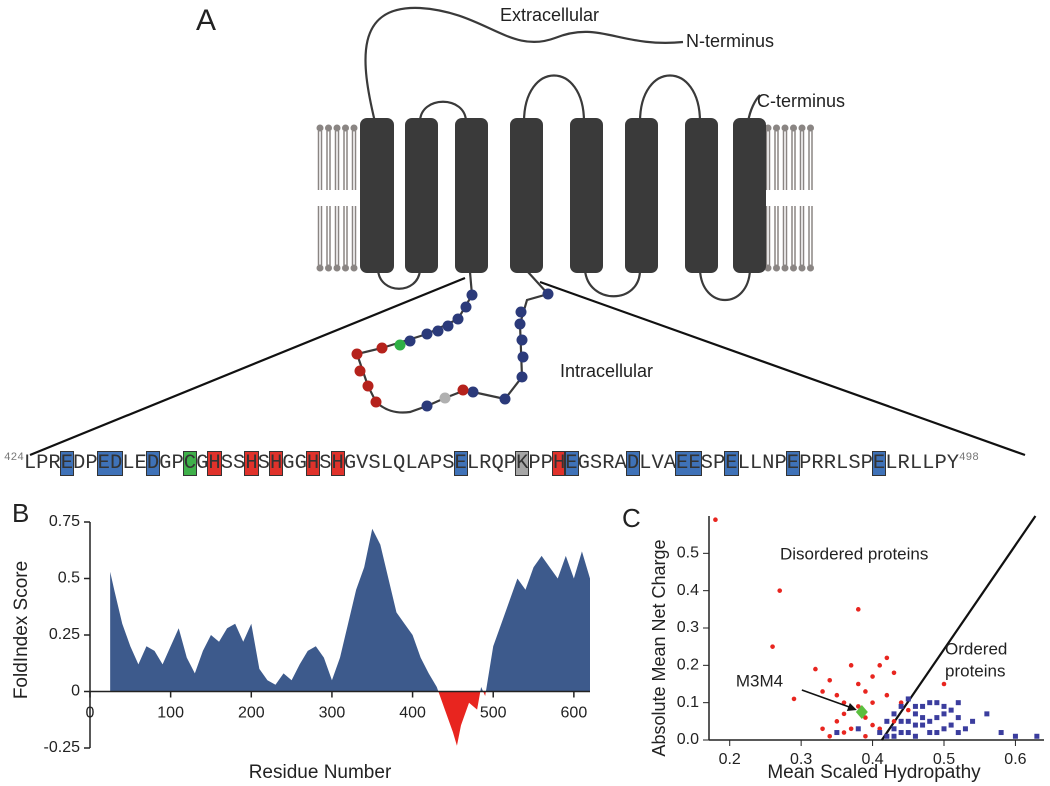 This screenshot has width=1050, height=786. What do you see at coordinates (134, 463) in the screenshot?
I see `residue: LE` at bounding box center [134, 463].